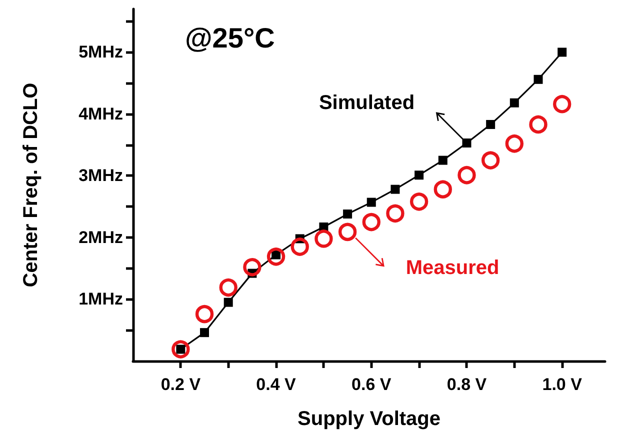 The width and height of the screenshot is (618, 439). I want to click on x-tick-label: 0.2 V, so click(181, 384).